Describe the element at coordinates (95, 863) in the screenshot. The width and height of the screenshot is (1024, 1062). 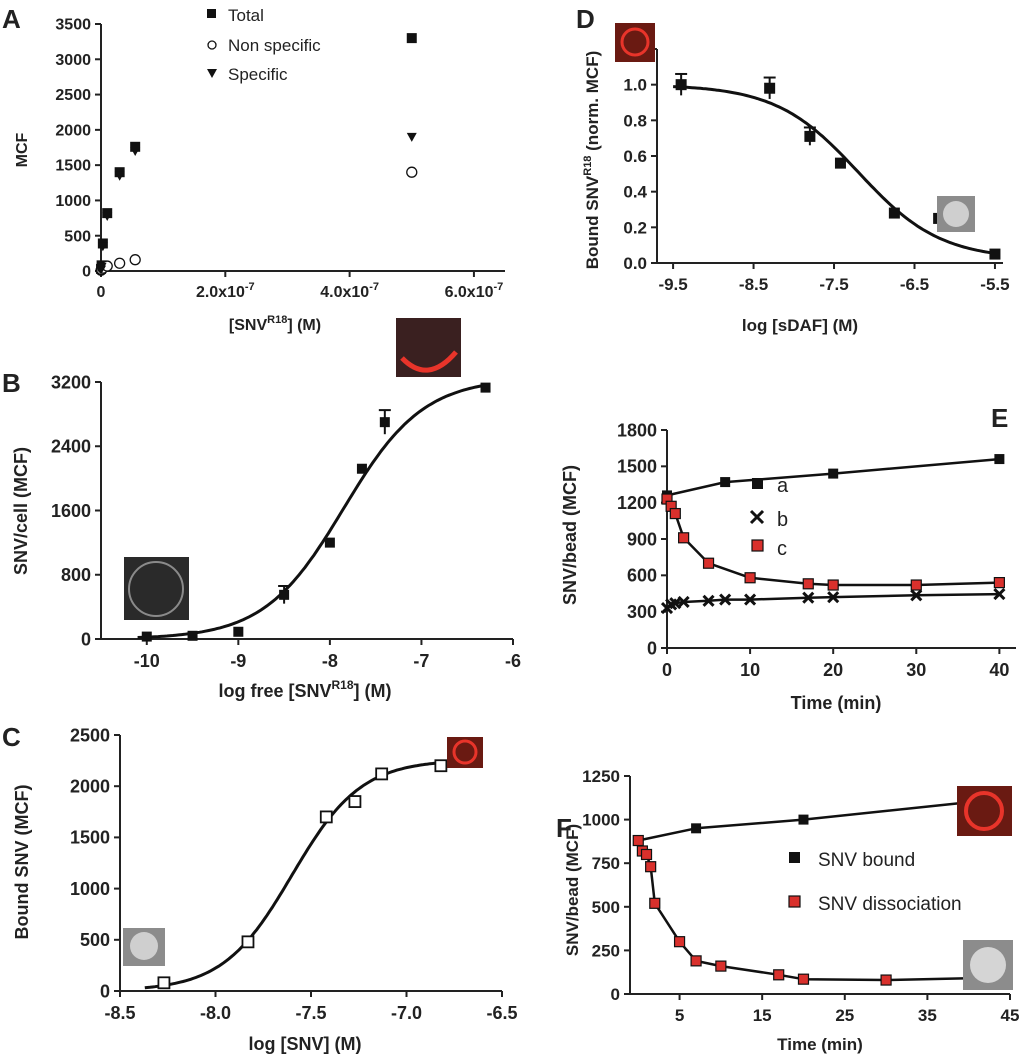
I see `y-ticks: 0 500 1000 1500 2000 2500` at that location.